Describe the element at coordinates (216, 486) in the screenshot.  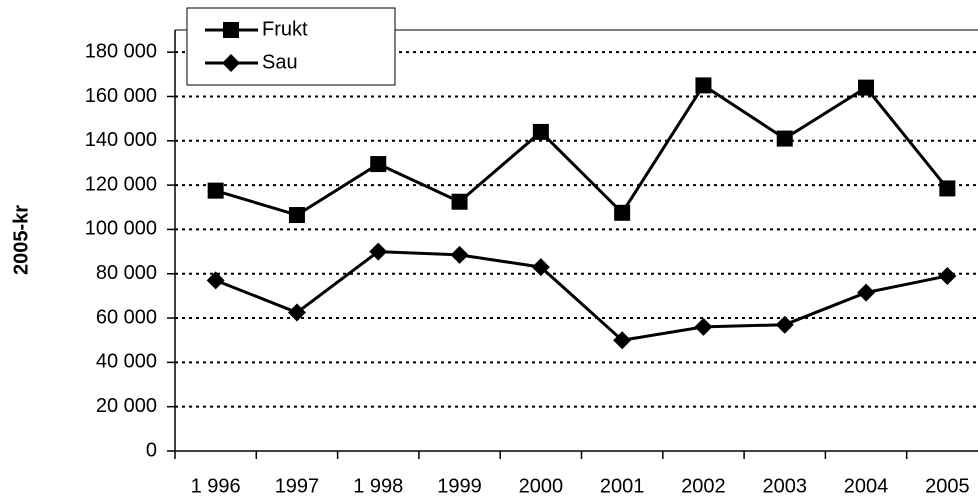
I see `x-tick-label: 1 996` at that location.